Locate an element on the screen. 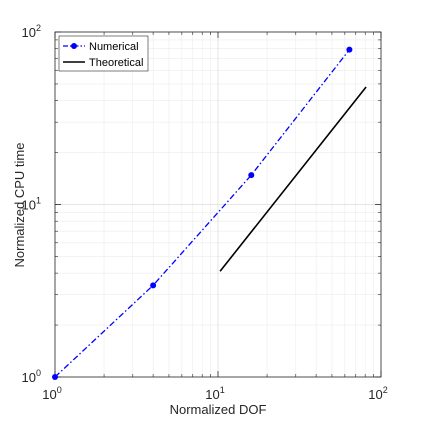 This screenshot has height=423, width=423. x-tick-label: 10² is located at coordinates (377, 393).